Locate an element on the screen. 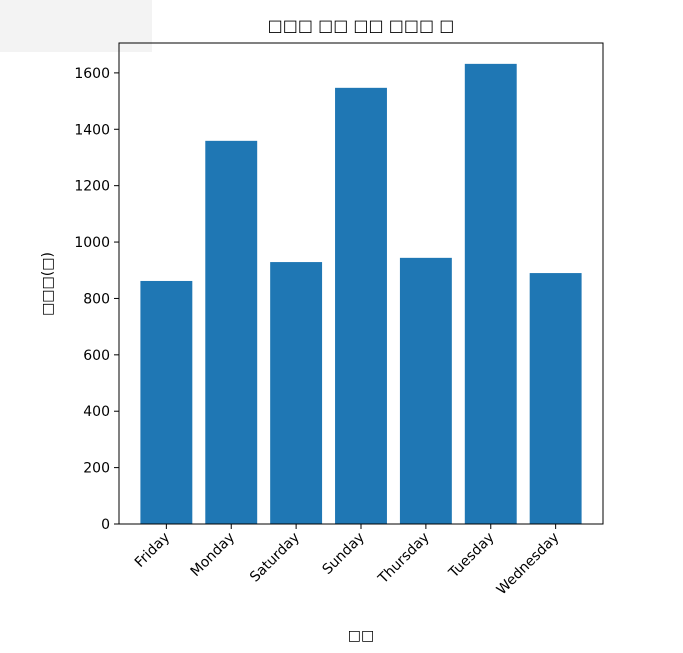 This screenshot has height=653, width=683. chart-title: □□□ □□ □□ □□□ □ is located at coordinates (361, 25).